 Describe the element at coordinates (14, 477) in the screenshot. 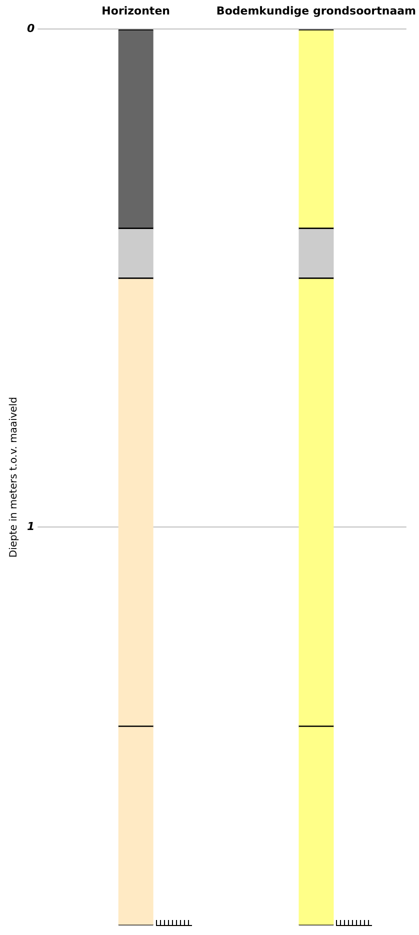

I see `y-axis-title: Diepte in meters t.o.v. maaiveld` at that location.